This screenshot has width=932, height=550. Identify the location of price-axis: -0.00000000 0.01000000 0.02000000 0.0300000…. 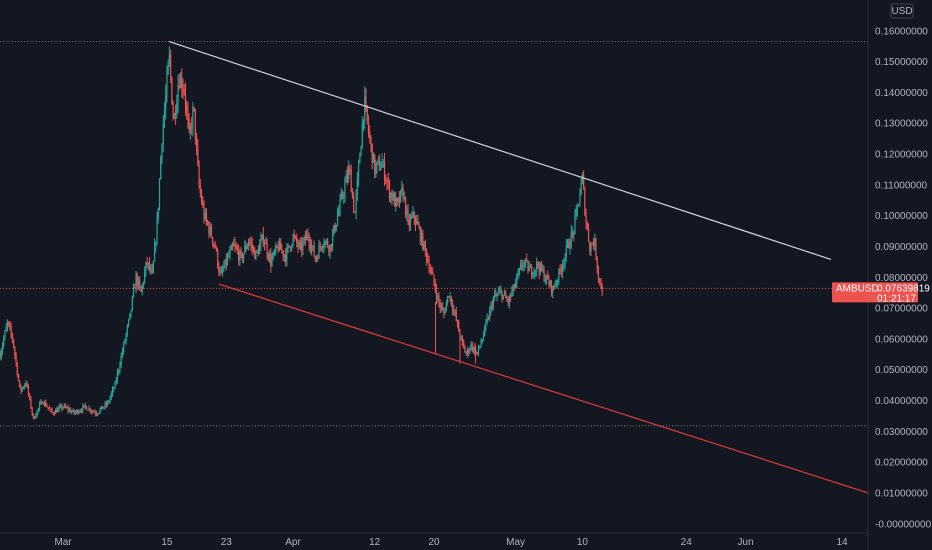
(903, 278).